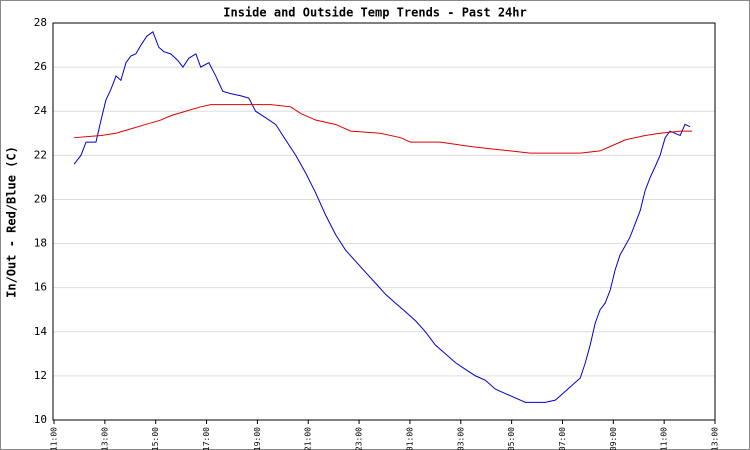  What do you see at coordinates (40, 198) in the screenshot?
I see `y-tick-label: 20` at bounding box center [40, 198].